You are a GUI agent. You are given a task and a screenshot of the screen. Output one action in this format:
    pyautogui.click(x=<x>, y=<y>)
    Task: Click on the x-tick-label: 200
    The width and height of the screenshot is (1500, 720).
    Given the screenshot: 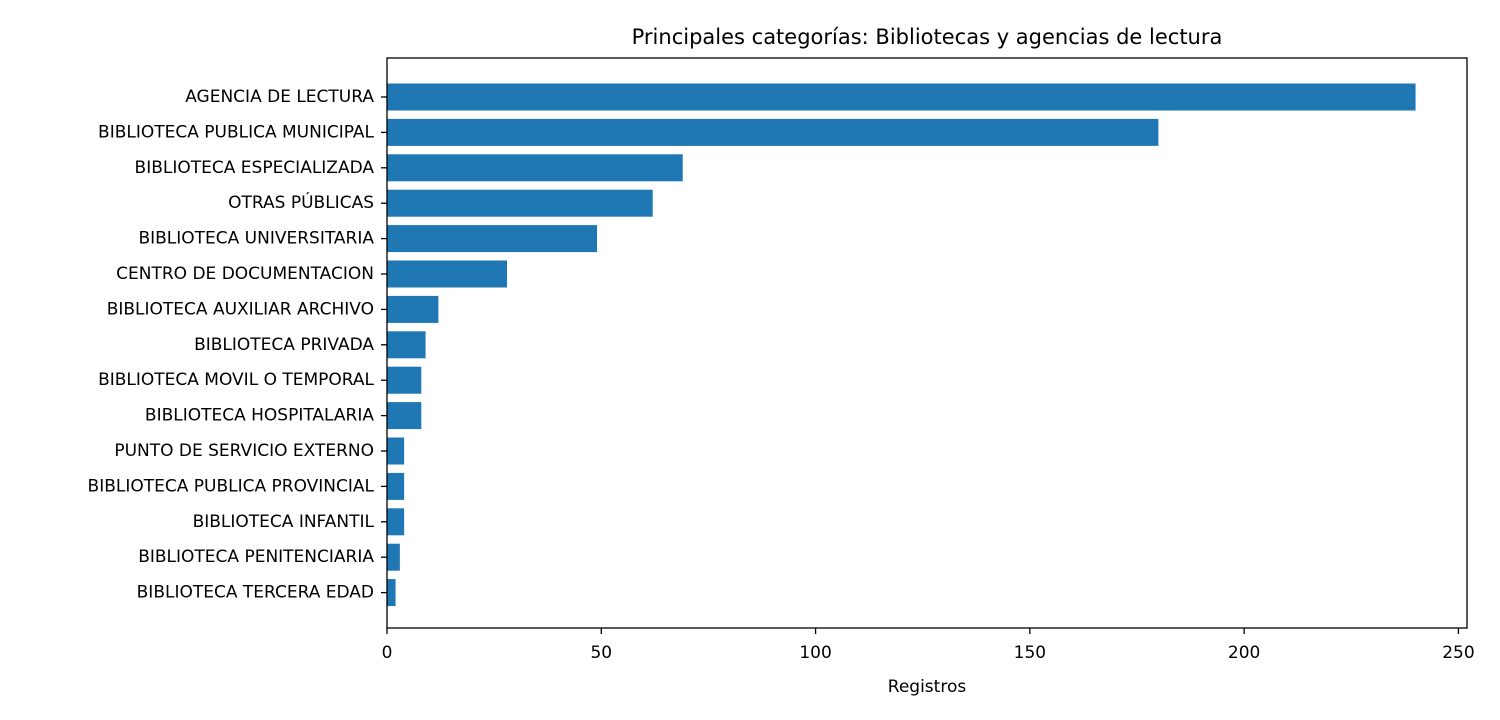 What is the action you would take?
    pyautogui.click(x=1244, y=653)
    